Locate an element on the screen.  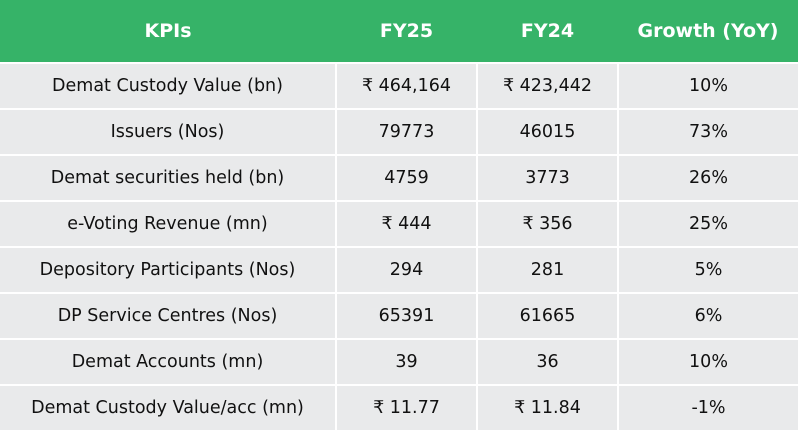
kpi-name: e-Voting Revenue (mn) is located at coordinates (168, 224).